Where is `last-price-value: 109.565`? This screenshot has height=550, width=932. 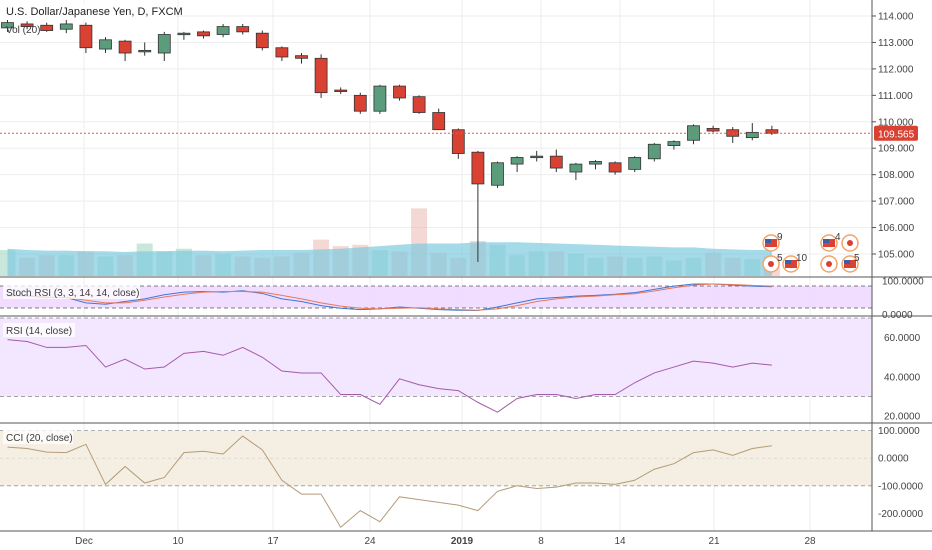 last-price-value: 109.565 is located at coordinates (896, 134).